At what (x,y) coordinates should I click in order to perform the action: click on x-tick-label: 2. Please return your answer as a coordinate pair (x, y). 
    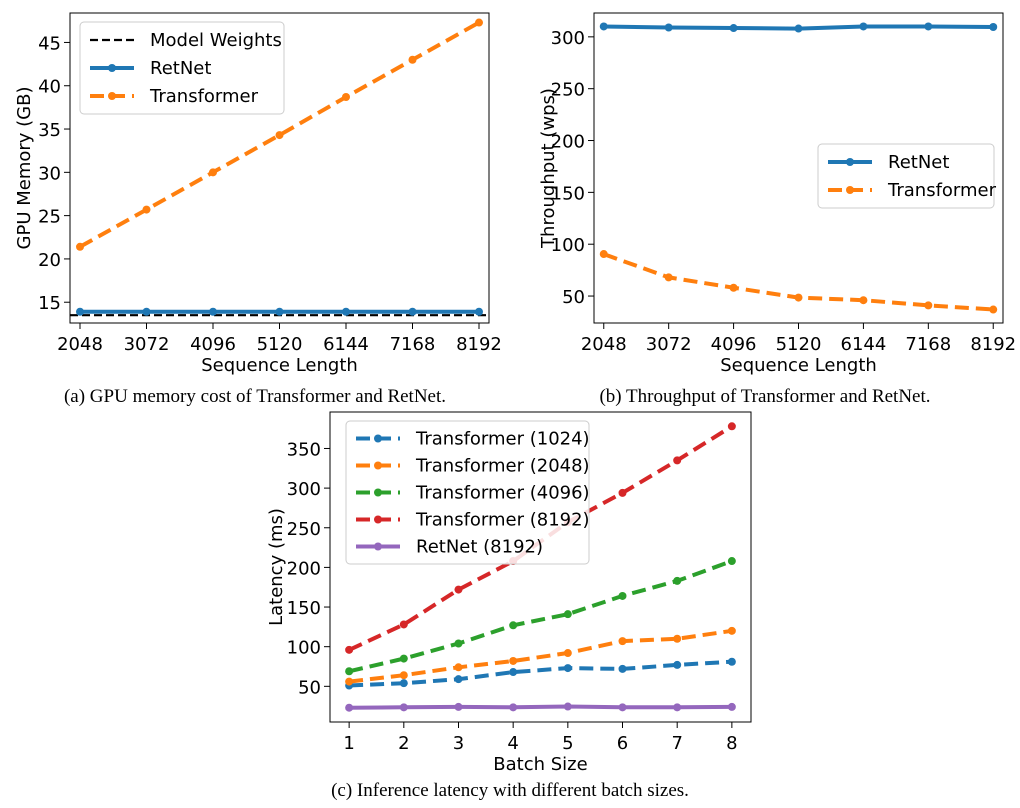
    Looking at the image, I should click on (403, 743).